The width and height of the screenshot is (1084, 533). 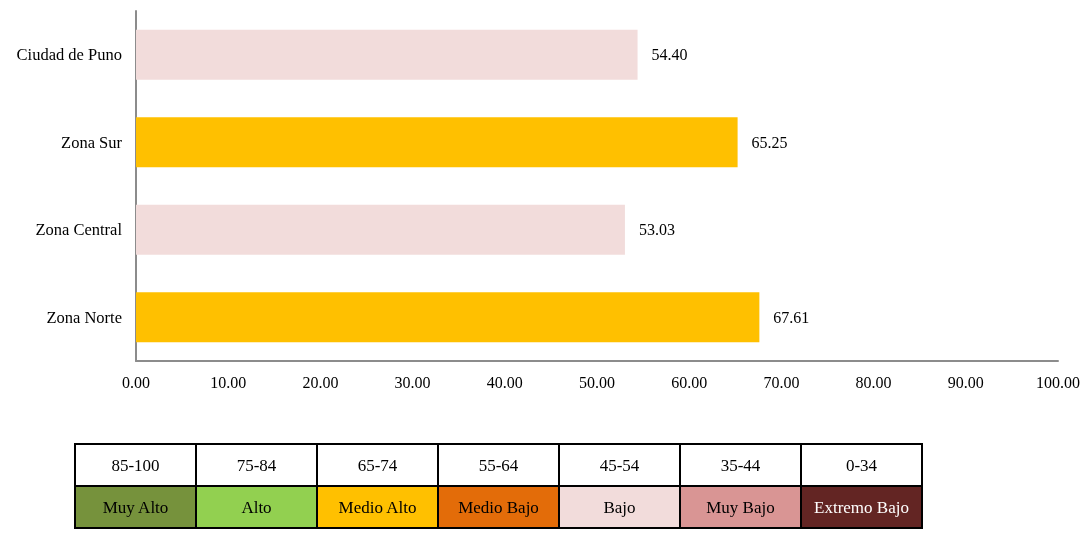 I want to click on text: 85-100, so click(x=135, y=465).